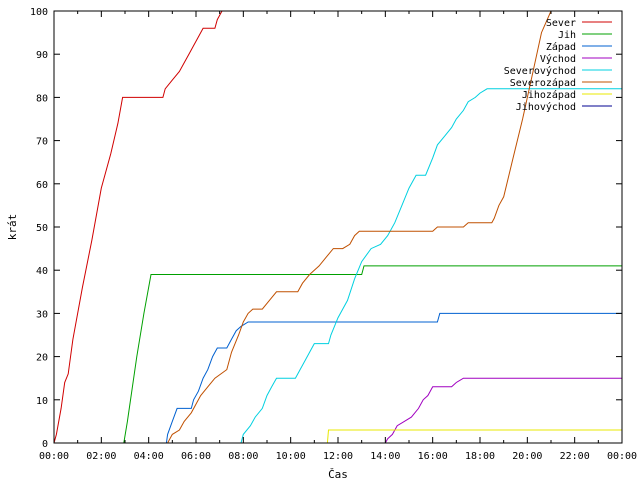 The height and width of the screenshot is (480, 640). What do you see at coordinates (42, 401) in the screenshot?
I see `y-tick-label: 10` at bounding box center [42, 401].